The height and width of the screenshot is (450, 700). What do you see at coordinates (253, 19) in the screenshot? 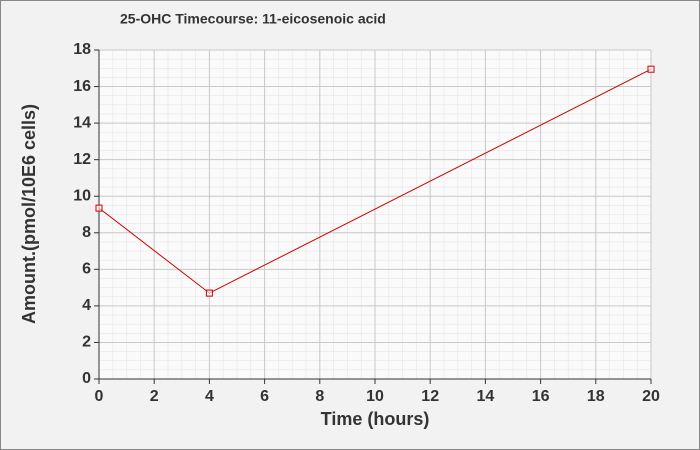
I see `chart-title: 25-OHC Timecourse: 11-eicosenoic acid` at bounding box center [253, 19].